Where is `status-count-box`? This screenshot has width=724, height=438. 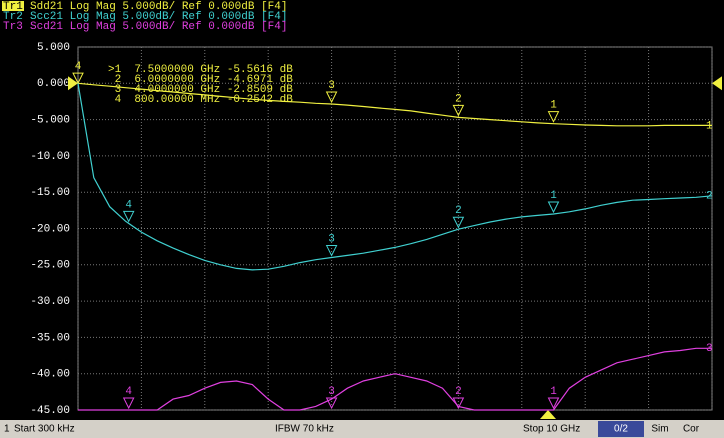 status-count-box is located at coordinates (621, 429).